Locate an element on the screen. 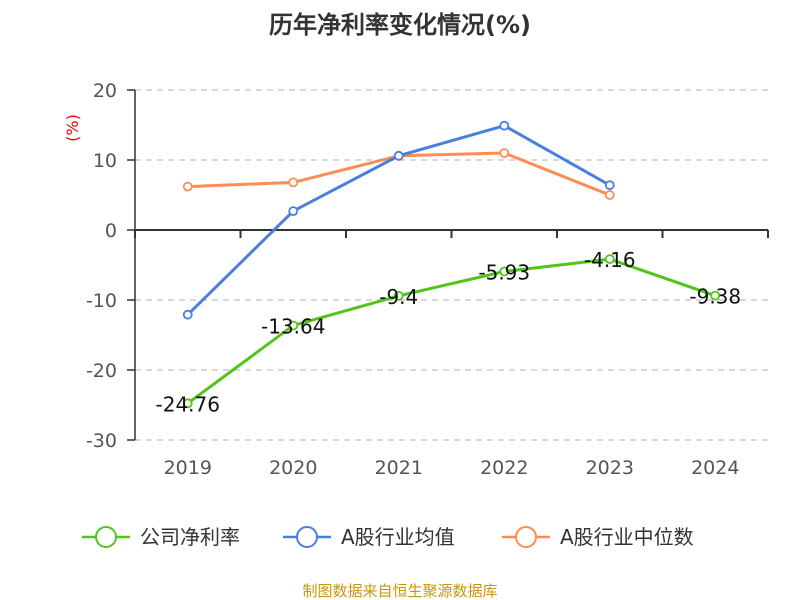 This screenshot has height=600, width=800. legend-label: A股行业均值 is located at coordinates (398, 537).